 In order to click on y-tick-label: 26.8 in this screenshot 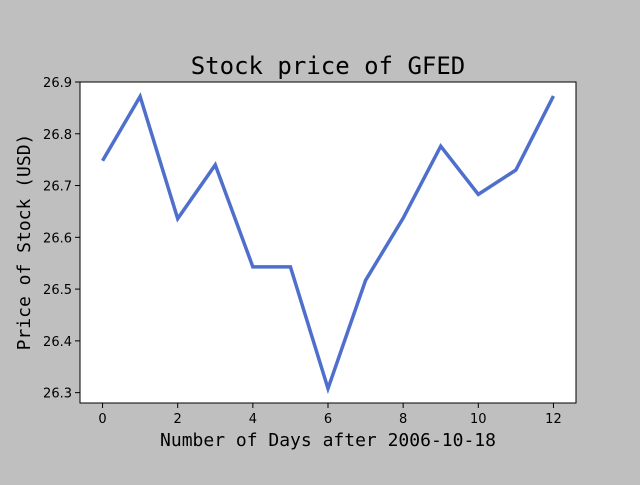, I will do `click(57, 135)`.